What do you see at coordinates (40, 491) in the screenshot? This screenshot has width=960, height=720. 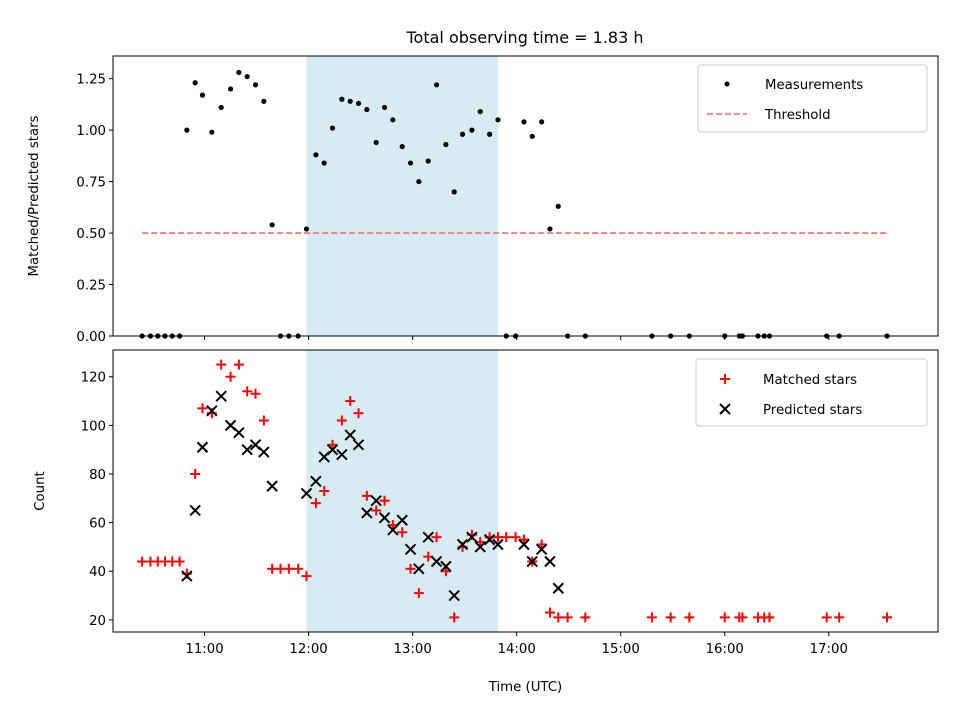 I see `bottom-y-axis-label: Count` at bounding box center [40, 491].